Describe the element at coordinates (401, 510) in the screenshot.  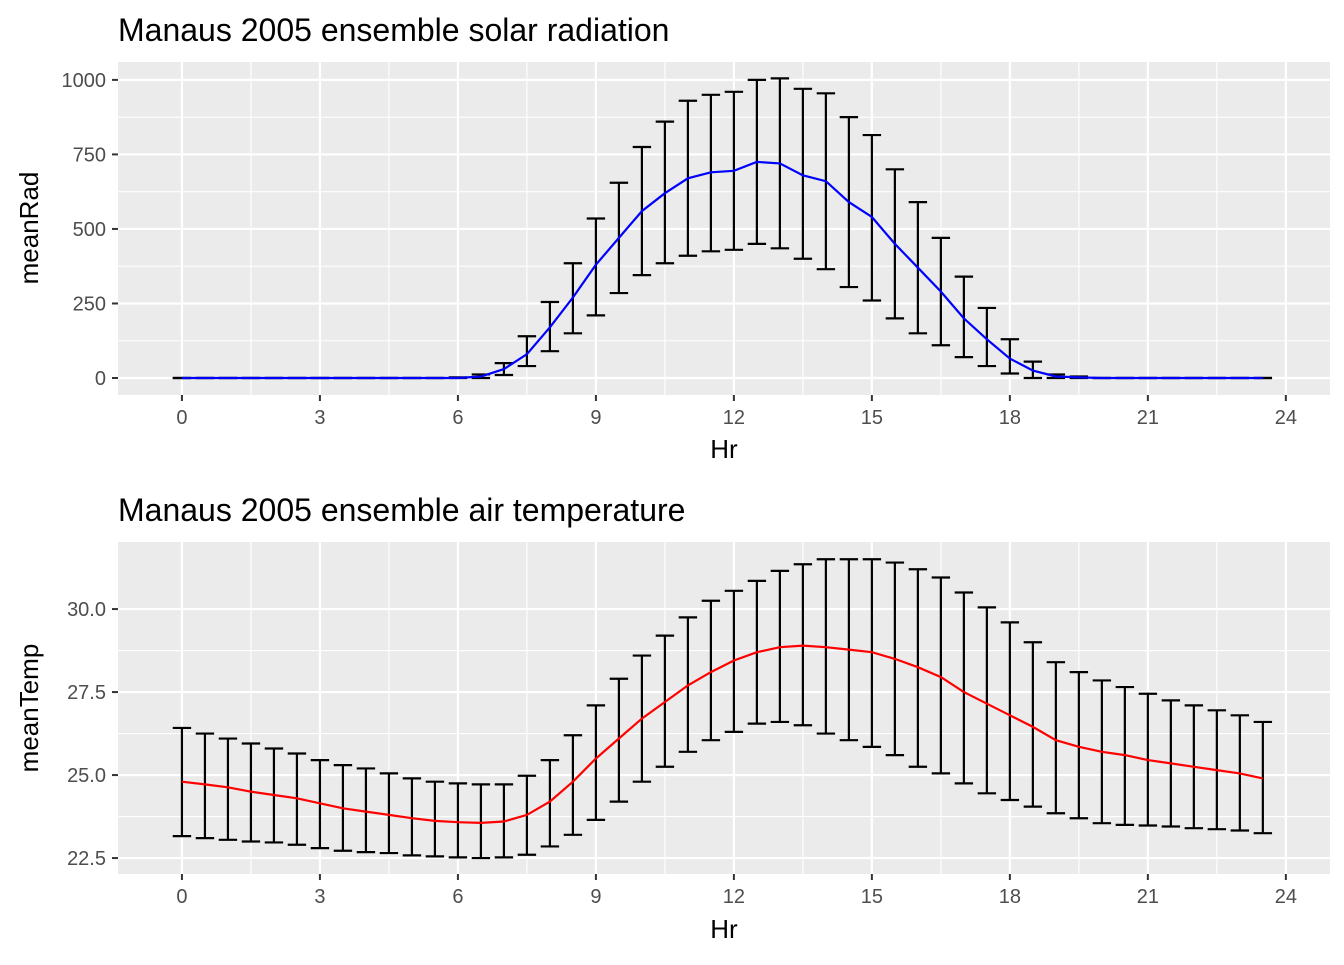
I see `temperature-title: Manaus 2005 ensemble air temperature` at that location.